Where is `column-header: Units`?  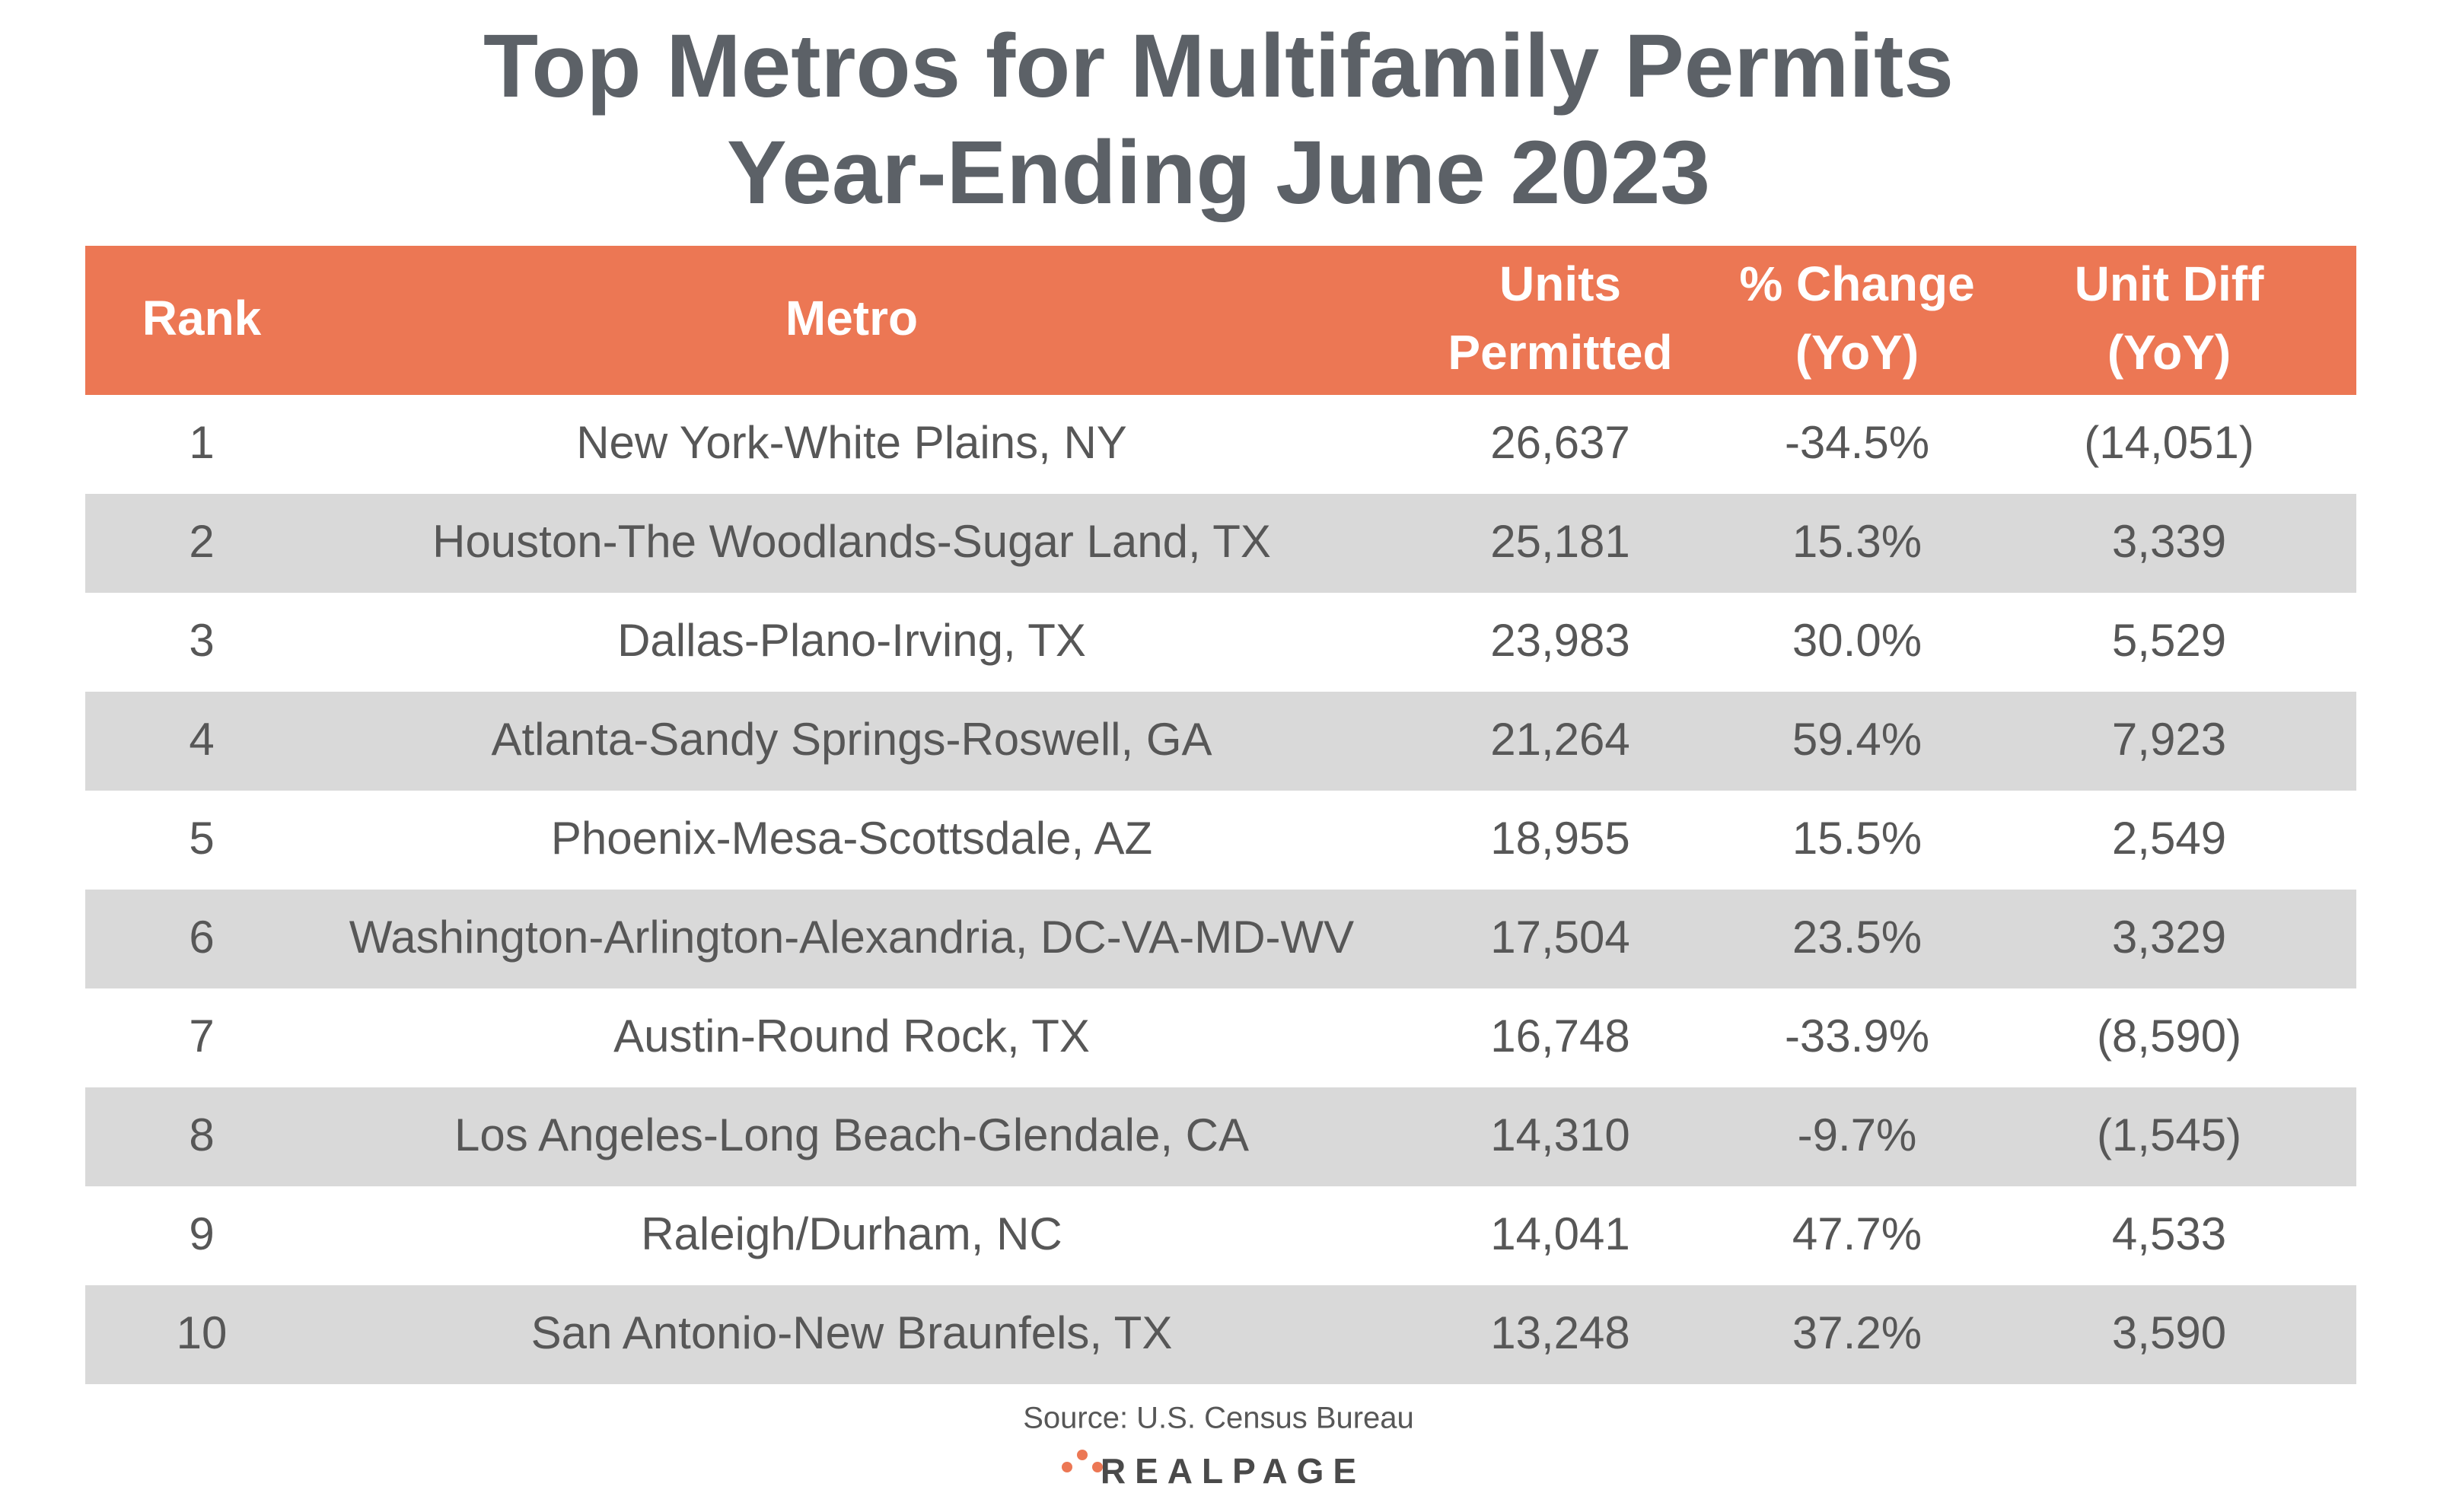
column-header: Units is located at coordinates (1560, 283).